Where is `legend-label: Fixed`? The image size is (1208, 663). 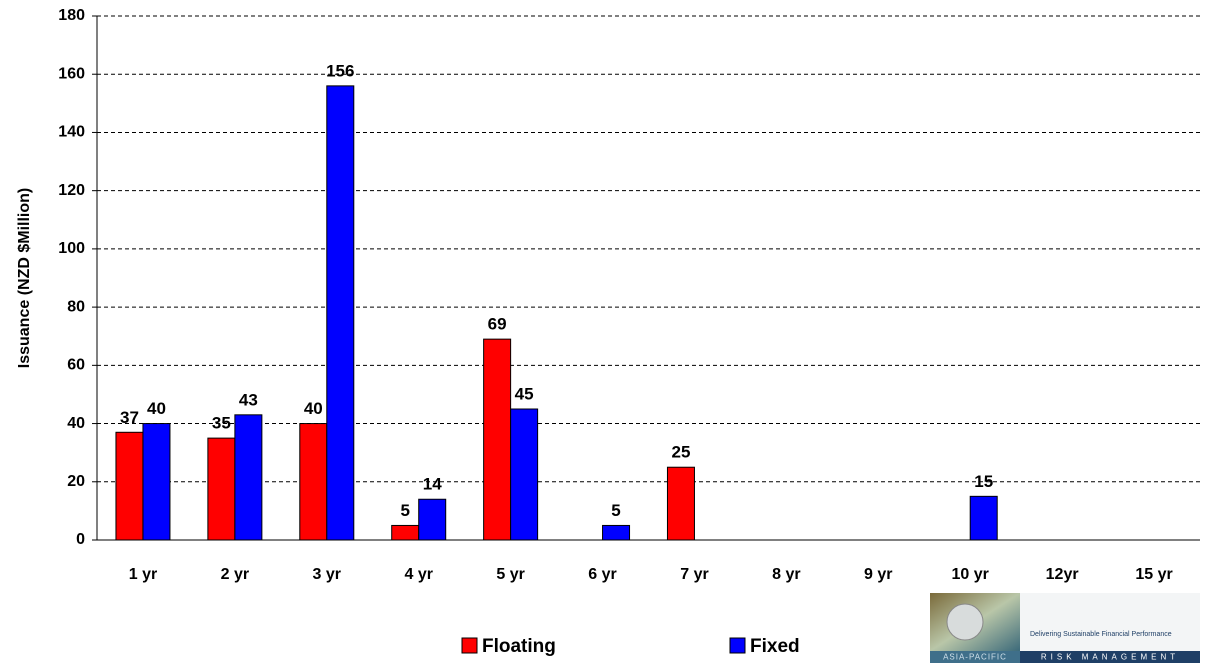 legend-label: Fixed is located at coordinates (775, 646).